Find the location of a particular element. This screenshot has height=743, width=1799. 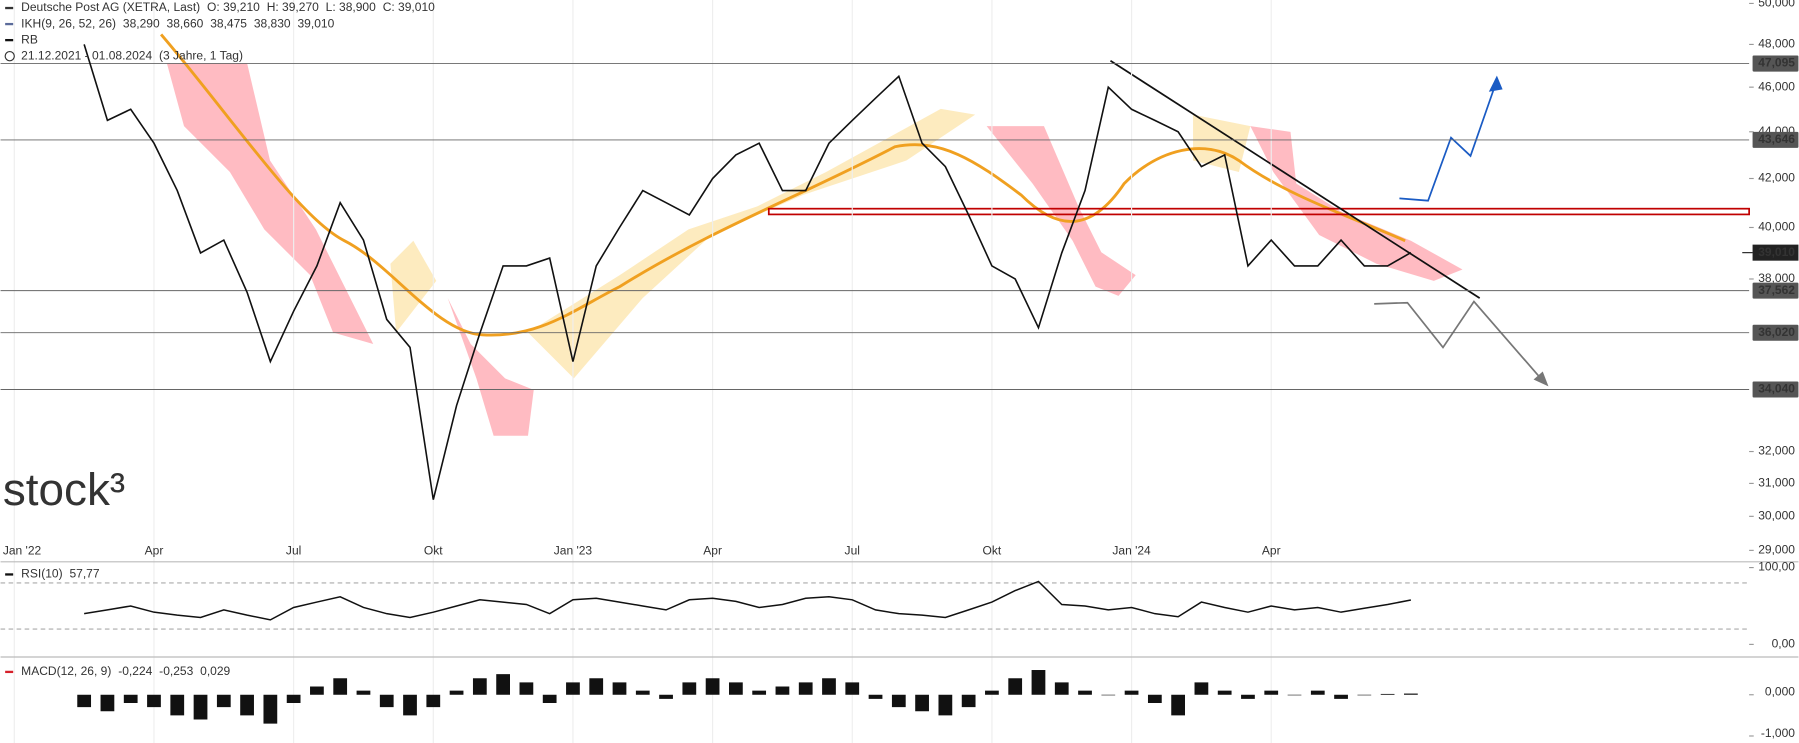

rsi-line is located at coordinates (748, 600).